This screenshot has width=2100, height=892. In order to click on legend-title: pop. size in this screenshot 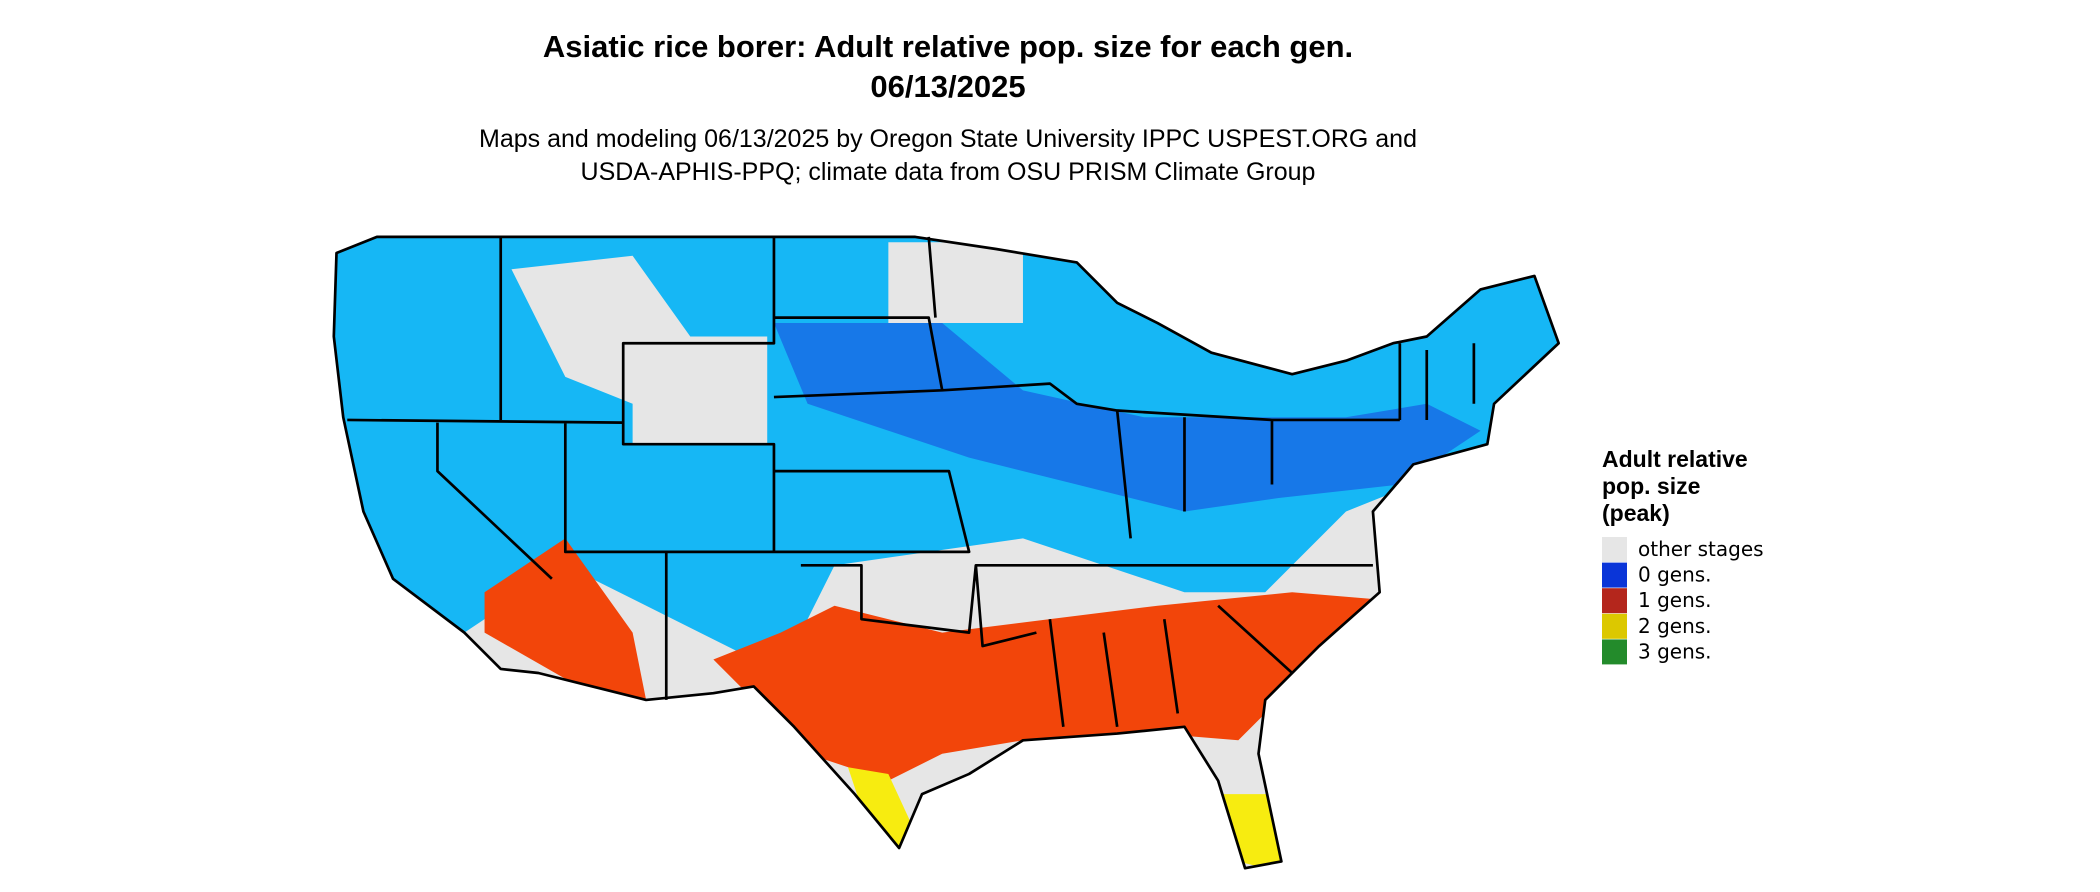, I will do `click(1651, 486)`.